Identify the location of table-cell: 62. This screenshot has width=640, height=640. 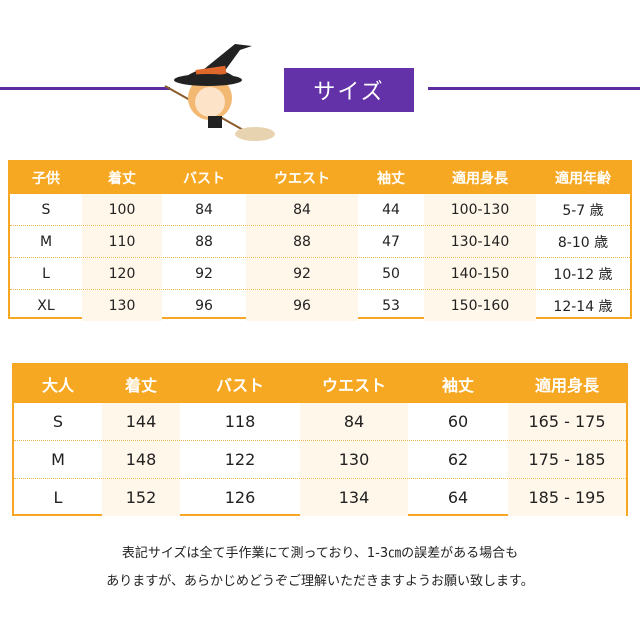
(458, 459).